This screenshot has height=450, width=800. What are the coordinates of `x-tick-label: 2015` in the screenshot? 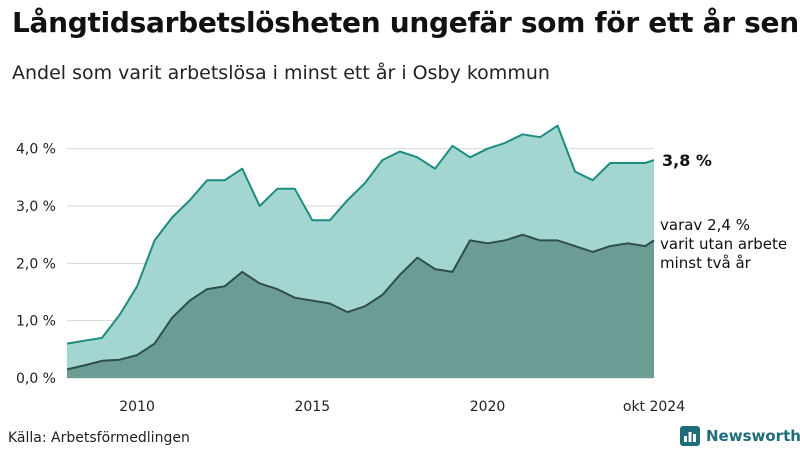 It's located at (312, 407).